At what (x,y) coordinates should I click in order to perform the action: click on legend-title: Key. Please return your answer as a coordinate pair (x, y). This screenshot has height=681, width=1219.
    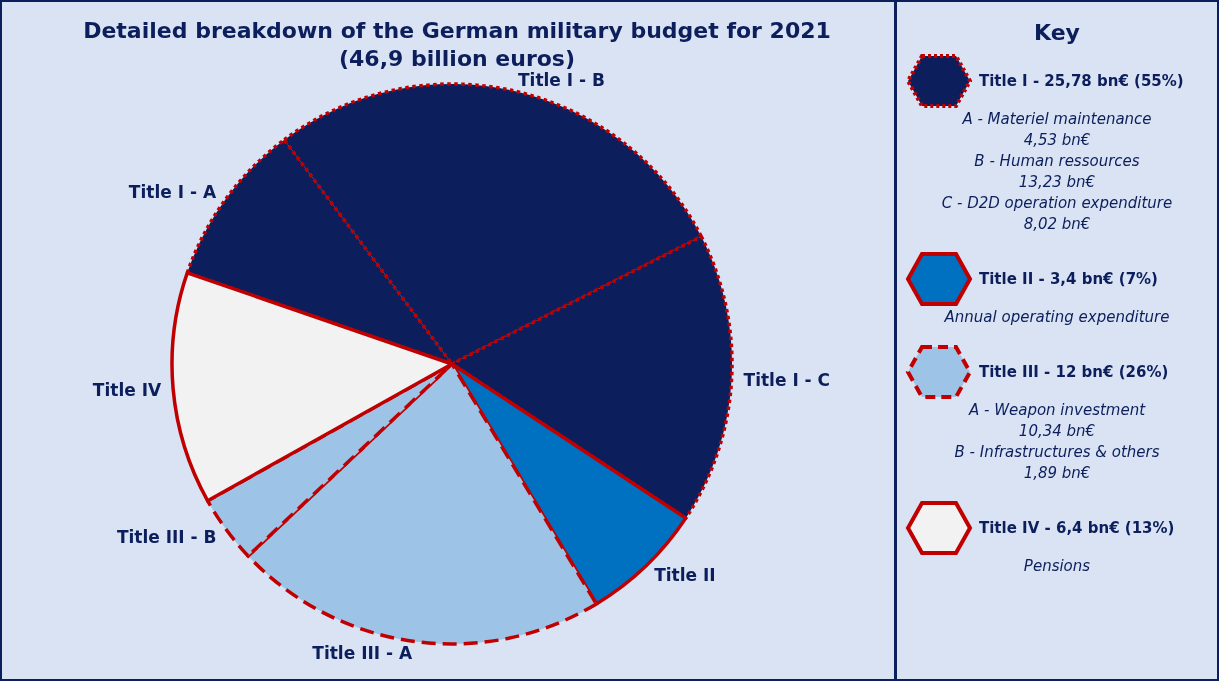
    Looking at the image, I should click on (1057, 32).